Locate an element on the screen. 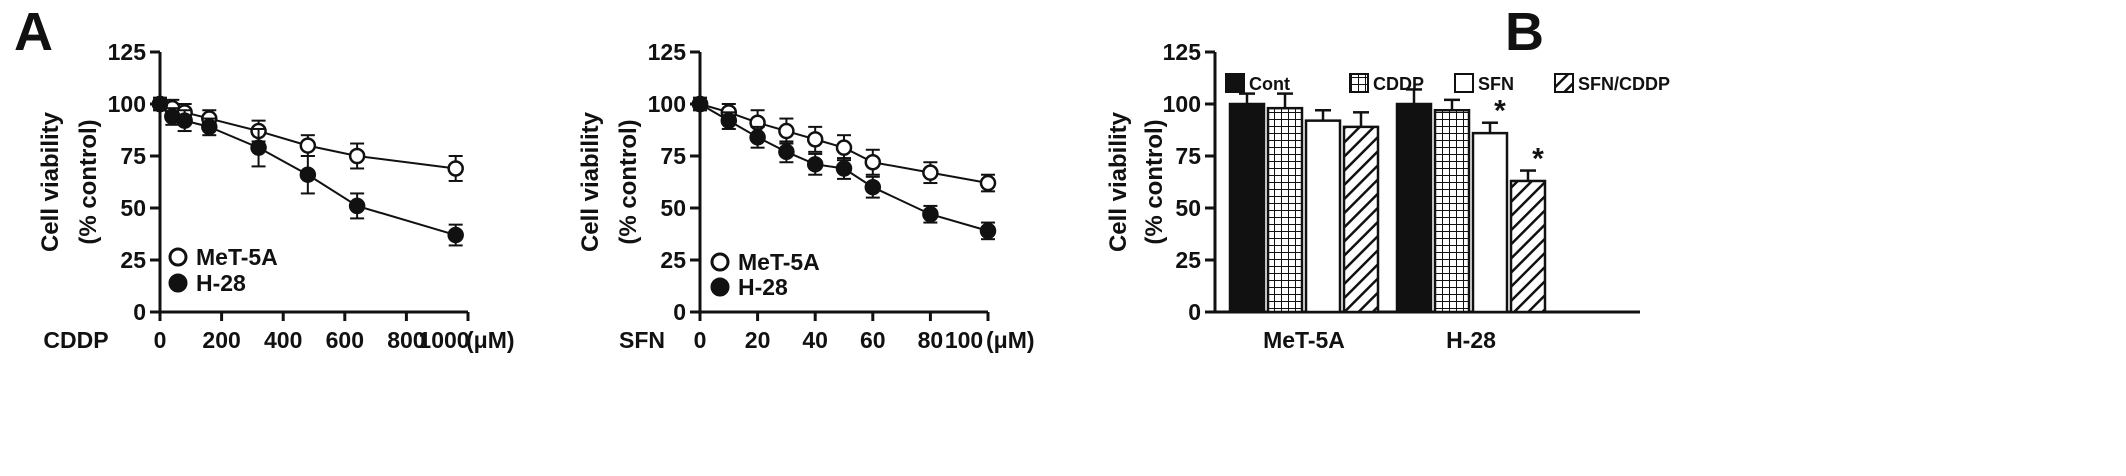 The width and height of the screenshot is (2126, 476). x-axis-label: CDDP is located at coordinates (75, 340).